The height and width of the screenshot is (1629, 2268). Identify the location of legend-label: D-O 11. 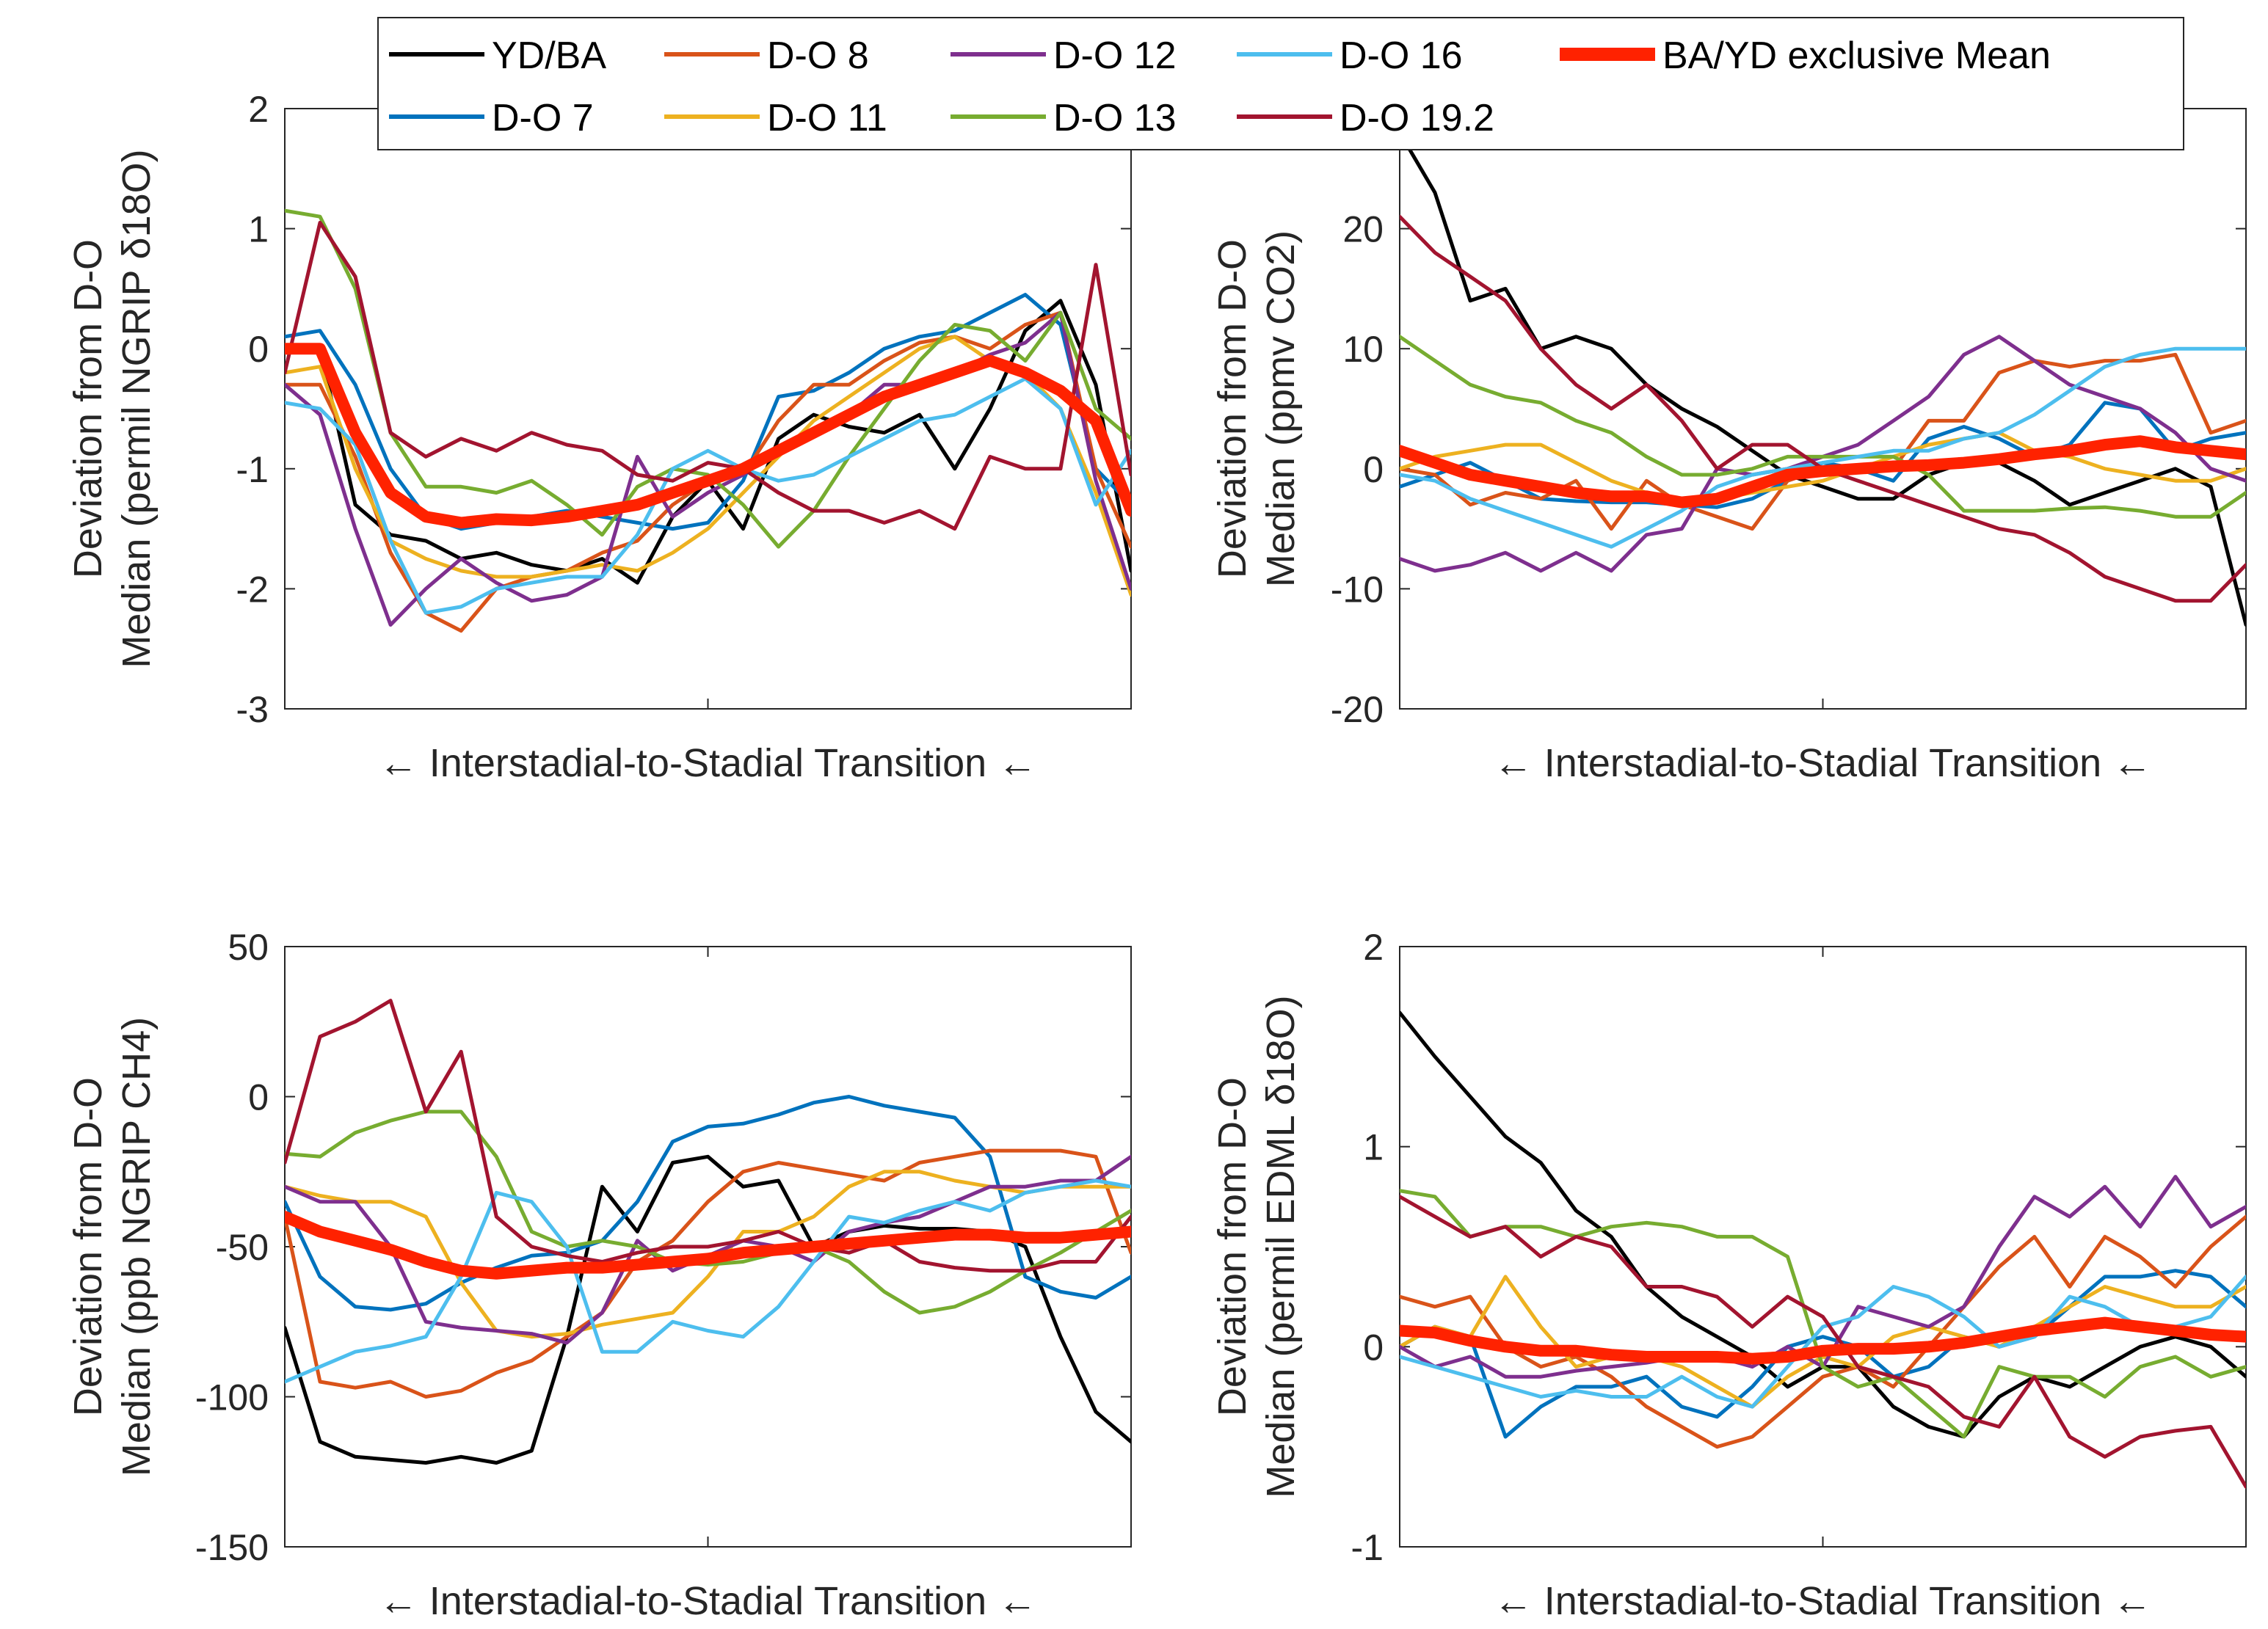
(827, 118).